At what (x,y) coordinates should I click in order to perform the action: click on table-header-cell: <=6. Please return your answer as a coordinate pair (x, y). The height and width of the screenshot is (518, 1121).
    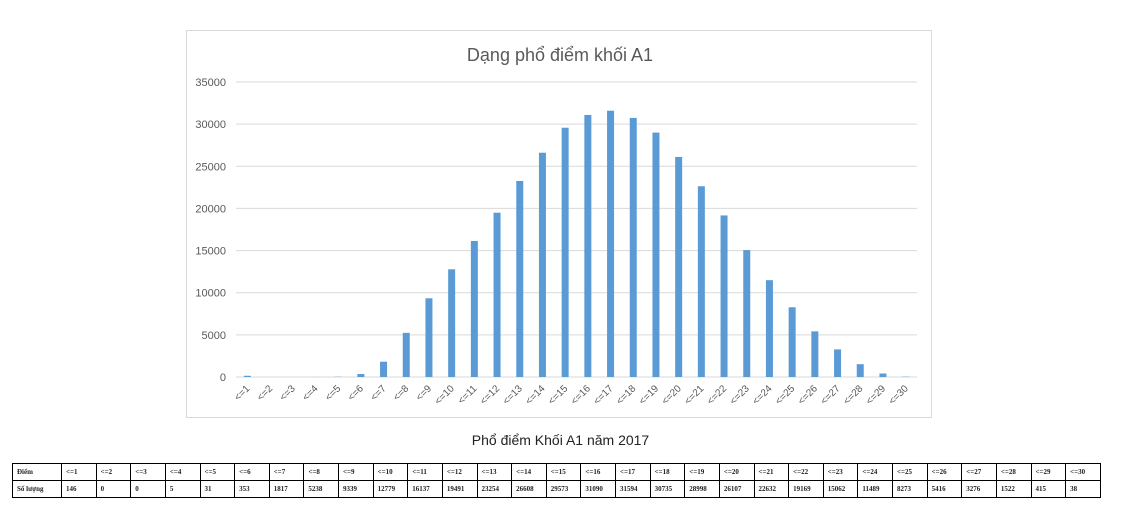
    Looking at the image, I should click on (252, 472).